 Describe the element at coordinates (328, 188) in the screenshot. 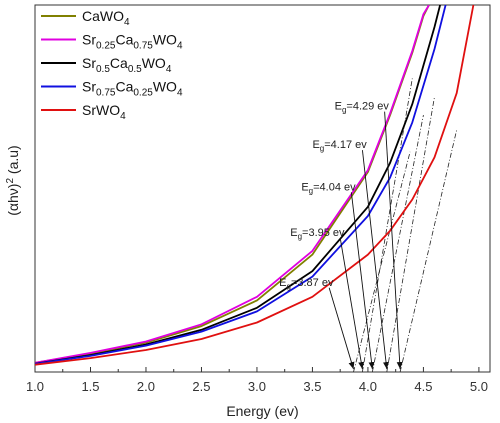

I see `band-gap-label: Eg=4.04 ev` at that location.